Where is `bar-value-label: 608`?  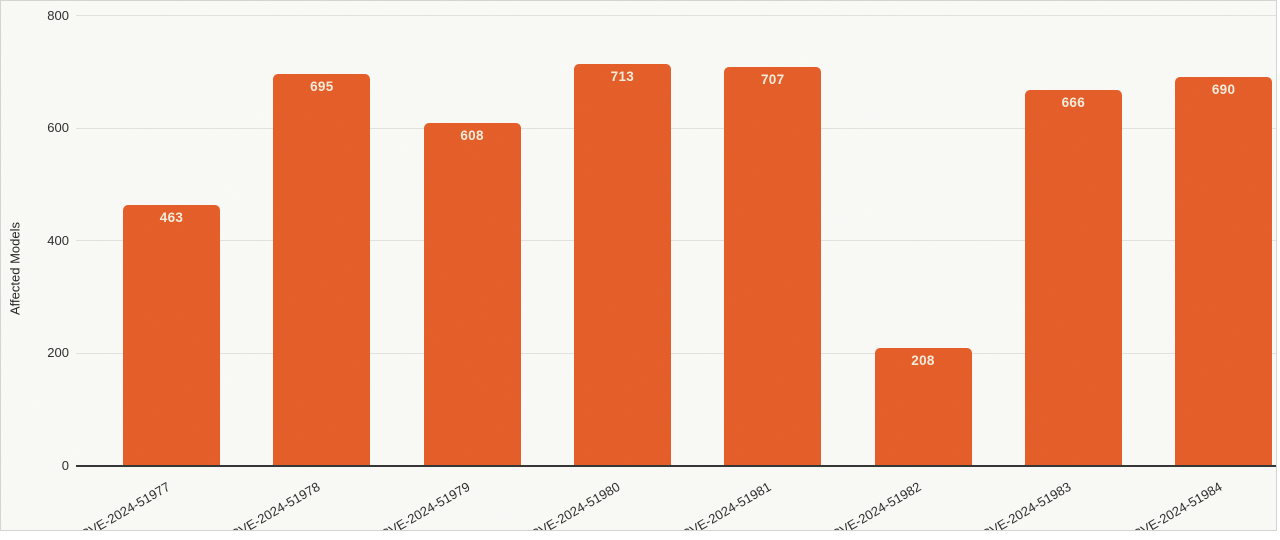 bar-value-label: 608 is located at coordinates (472, 135).